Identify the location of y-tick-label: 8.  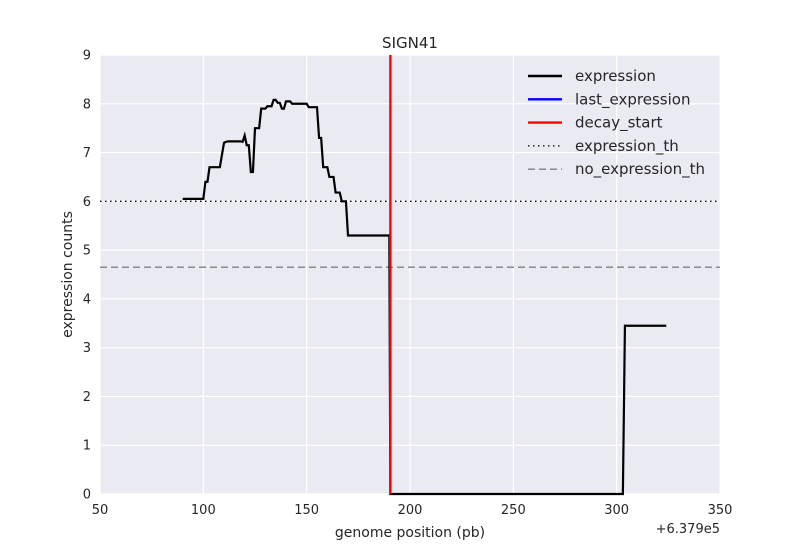
(87, 104).